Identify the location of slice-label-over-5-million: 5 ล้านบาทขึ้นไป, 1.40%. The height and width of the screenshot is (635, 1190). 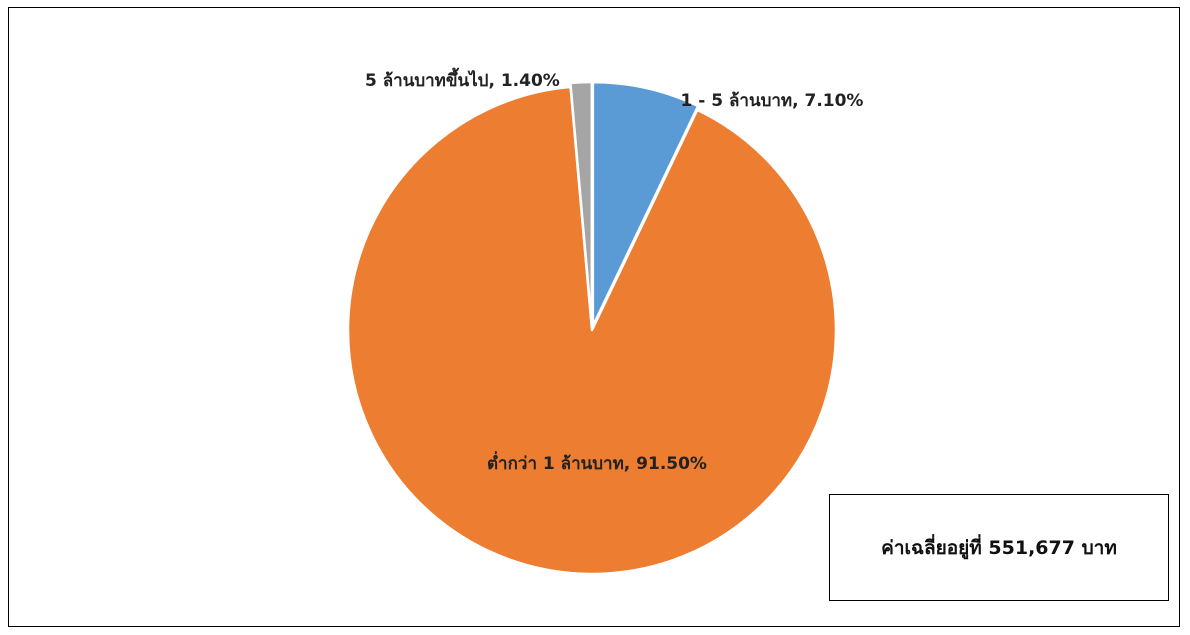
(462, 79).